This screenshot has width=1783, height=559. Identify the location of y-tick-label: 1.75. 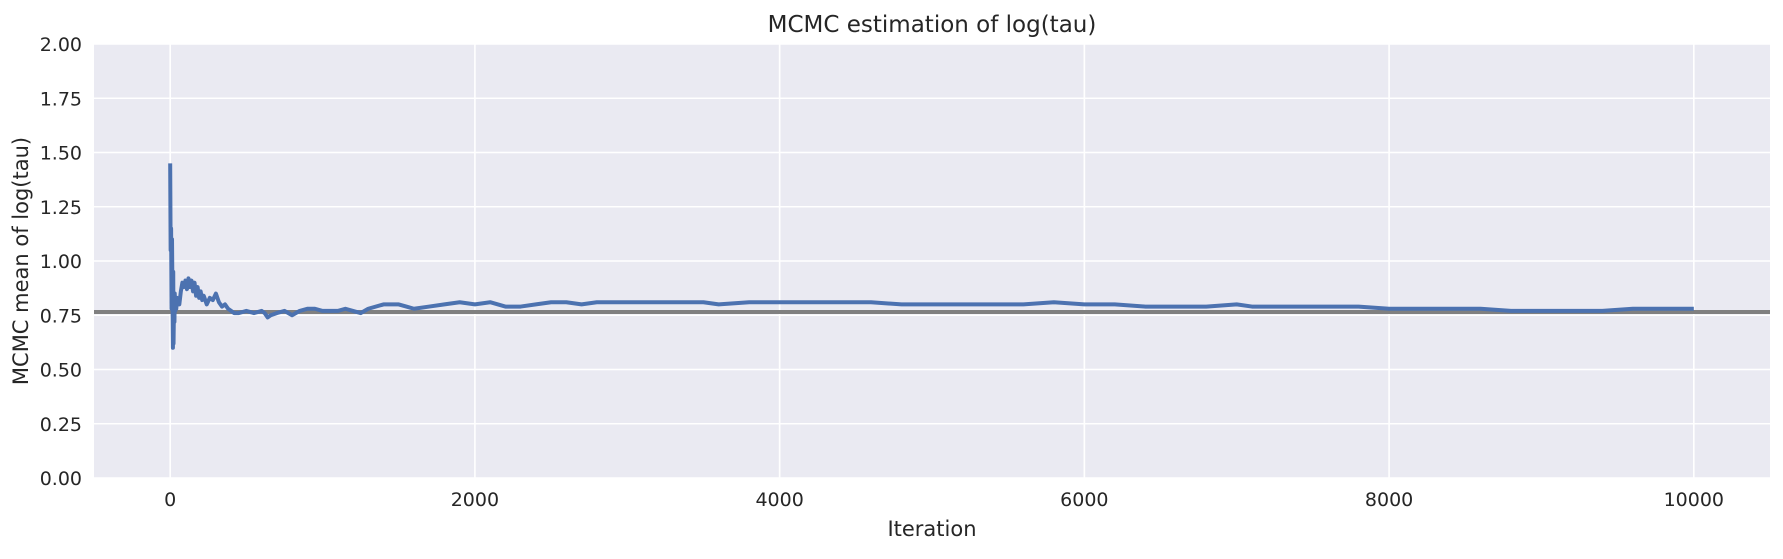
(61, 99).